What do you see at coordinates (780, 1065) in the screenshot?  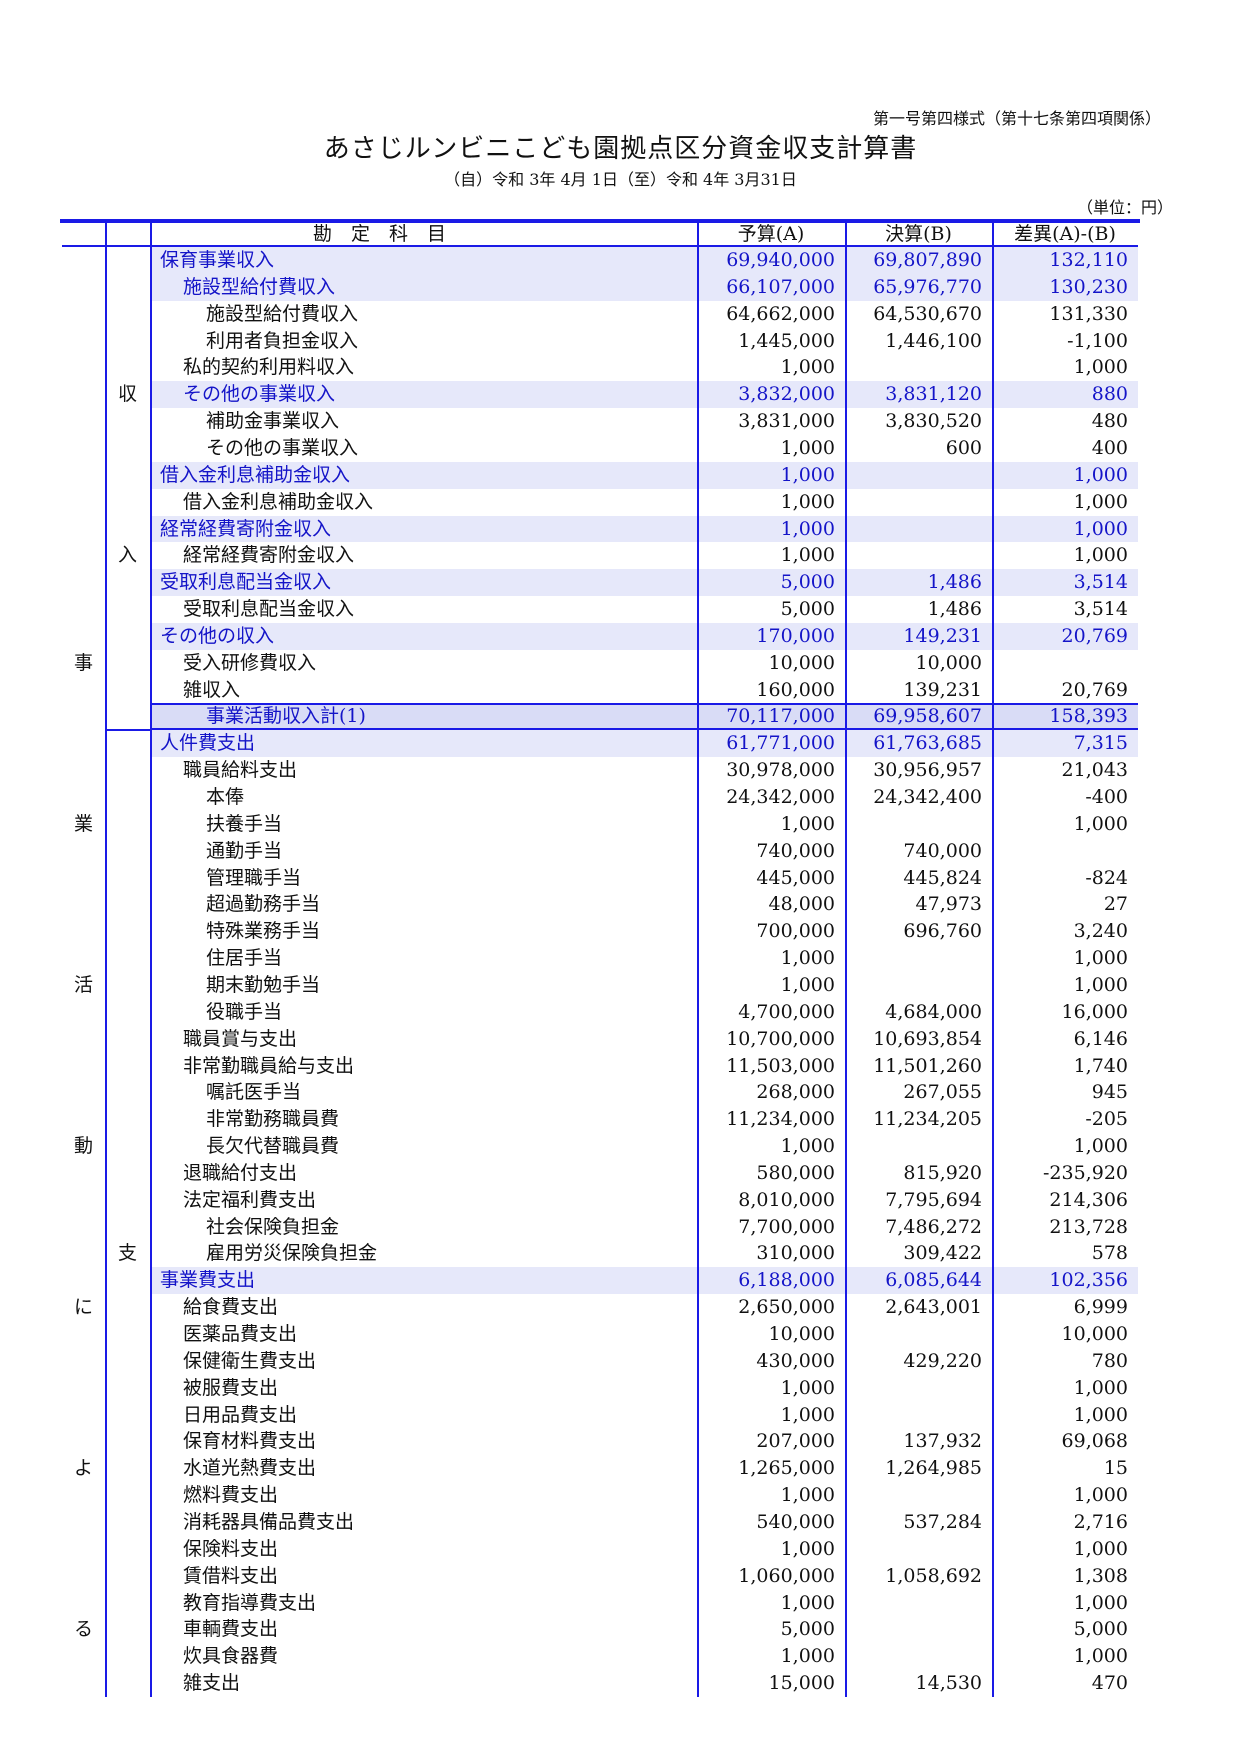 I see `budget-amount: 11,503,000` at bounding box center [780, 1065].